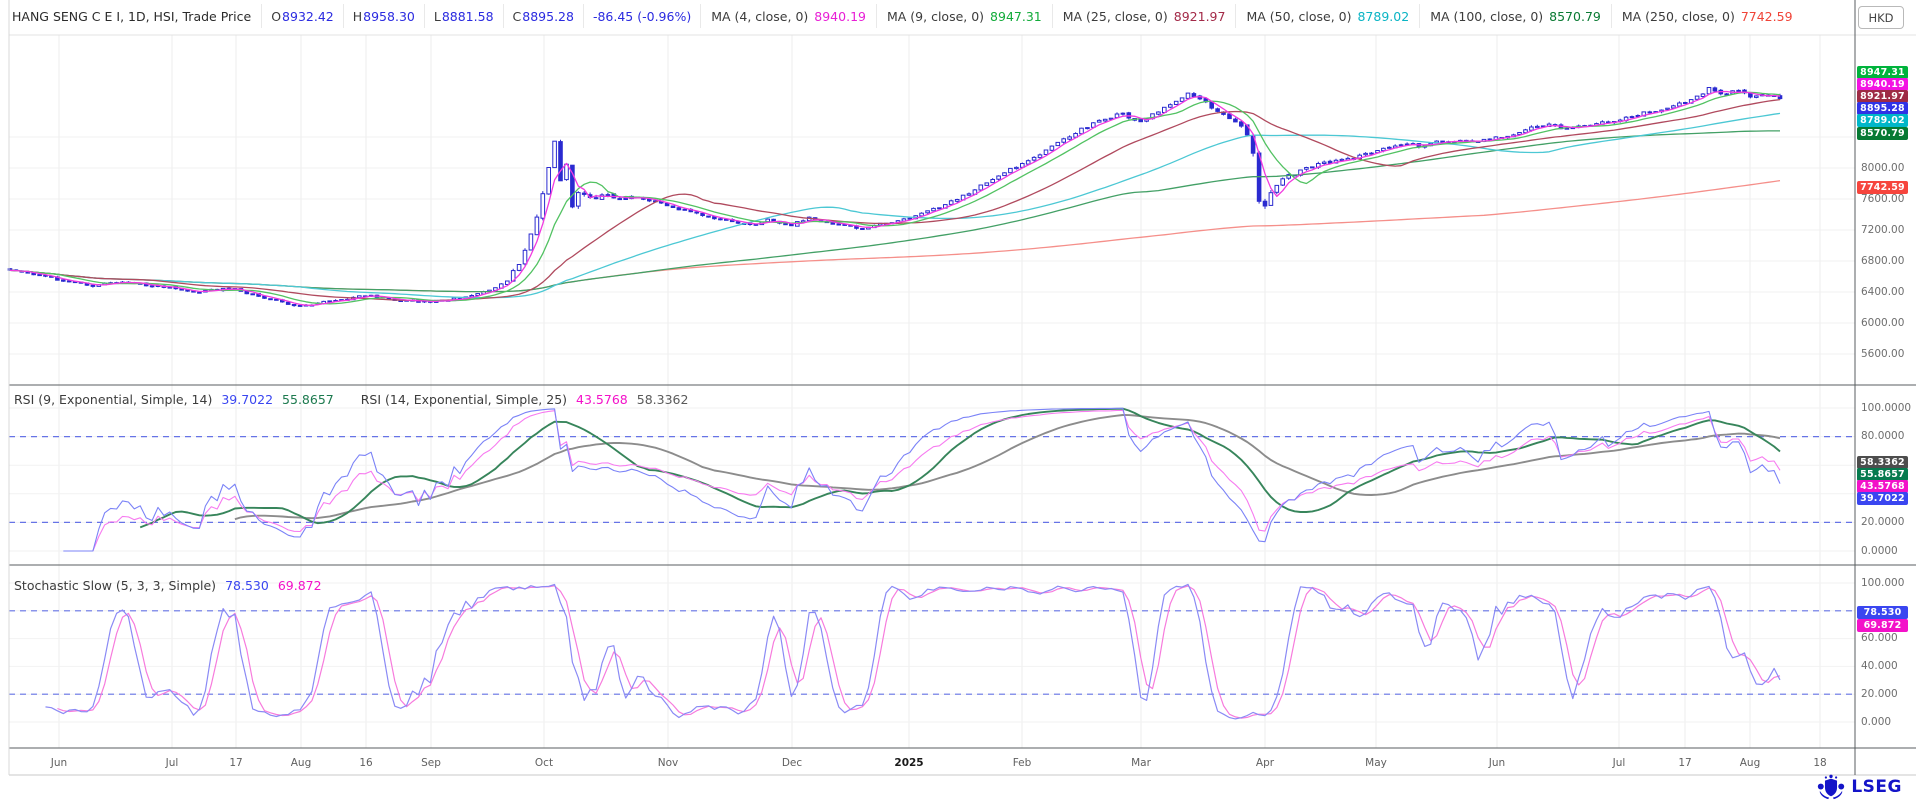 The image size is (1916, 803). Describe the element at coordinates (792, 763) in the screenshot. I see `x-axis-label: Dec` at that location.